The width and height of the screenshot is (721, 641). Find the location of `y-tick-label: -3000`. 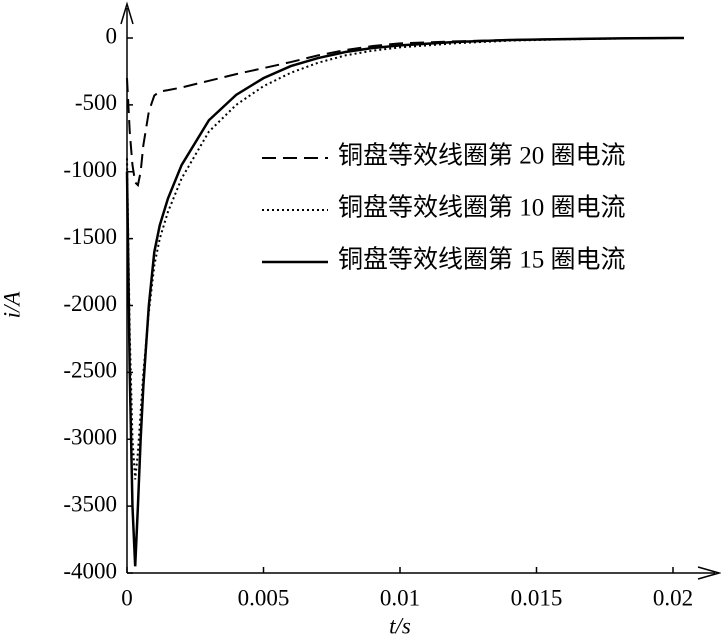

y-tick-label: -3000 is located at coordinates (90, 437).